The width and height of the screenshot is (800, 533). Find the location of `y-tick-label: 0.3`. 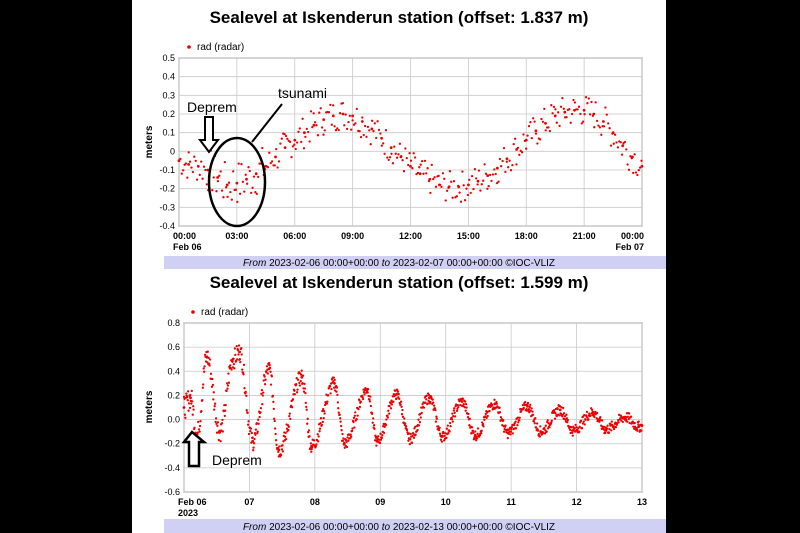

y-tick-label: 0.3 is located at coordinates (168, 95).